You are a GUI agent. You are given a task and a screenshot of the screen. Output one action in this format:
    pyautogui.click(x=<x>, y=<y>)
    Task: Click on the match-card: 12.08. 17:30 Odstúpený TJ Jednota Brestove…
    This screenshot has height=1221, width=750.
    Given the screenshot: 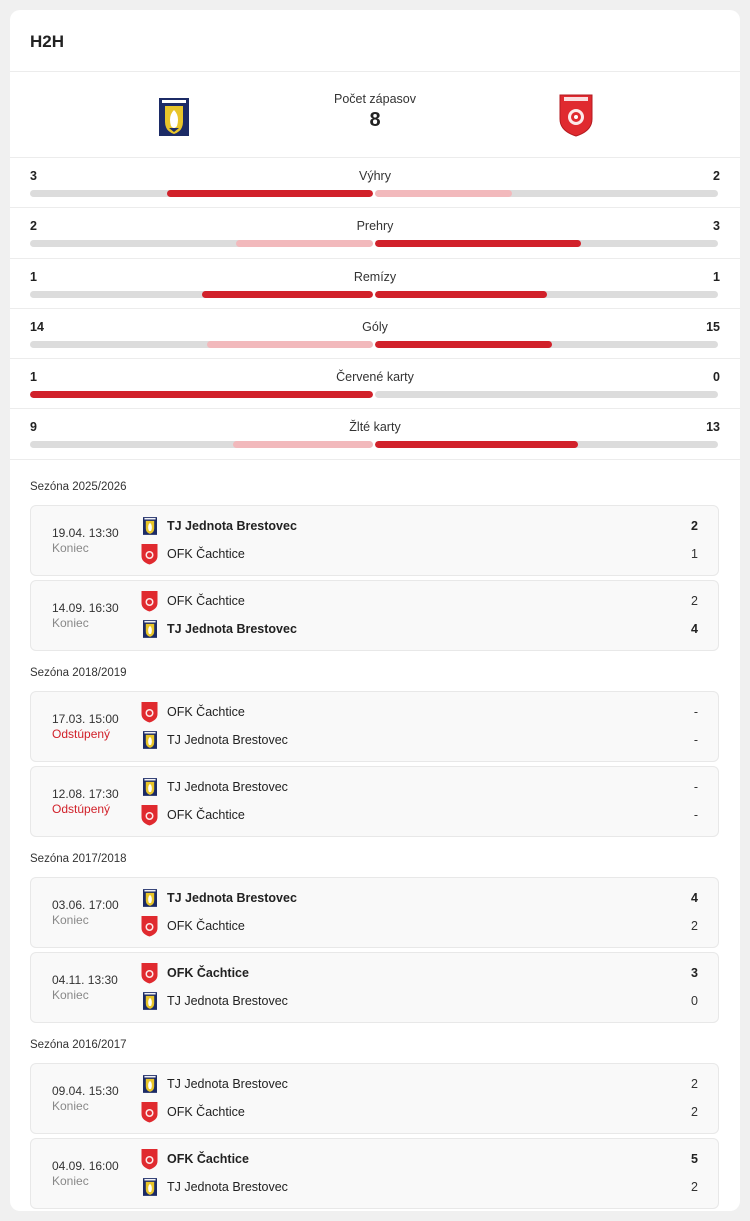 What is the action you would take?
    pyautogui.click(x=374, y=801)
    